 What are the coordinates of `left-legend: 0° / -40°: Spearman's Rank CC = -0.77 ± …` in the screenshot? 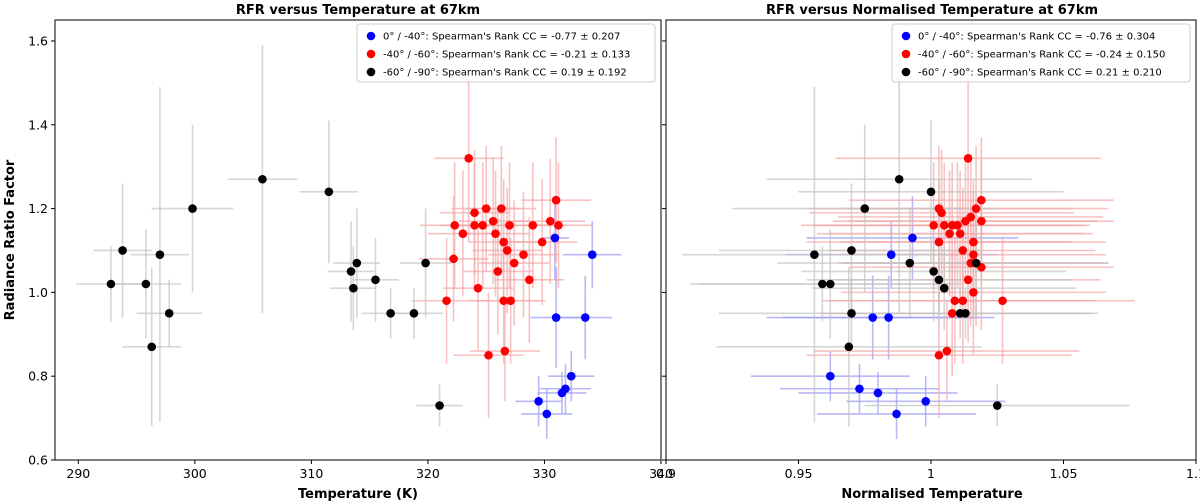 It's located at (506, 53).